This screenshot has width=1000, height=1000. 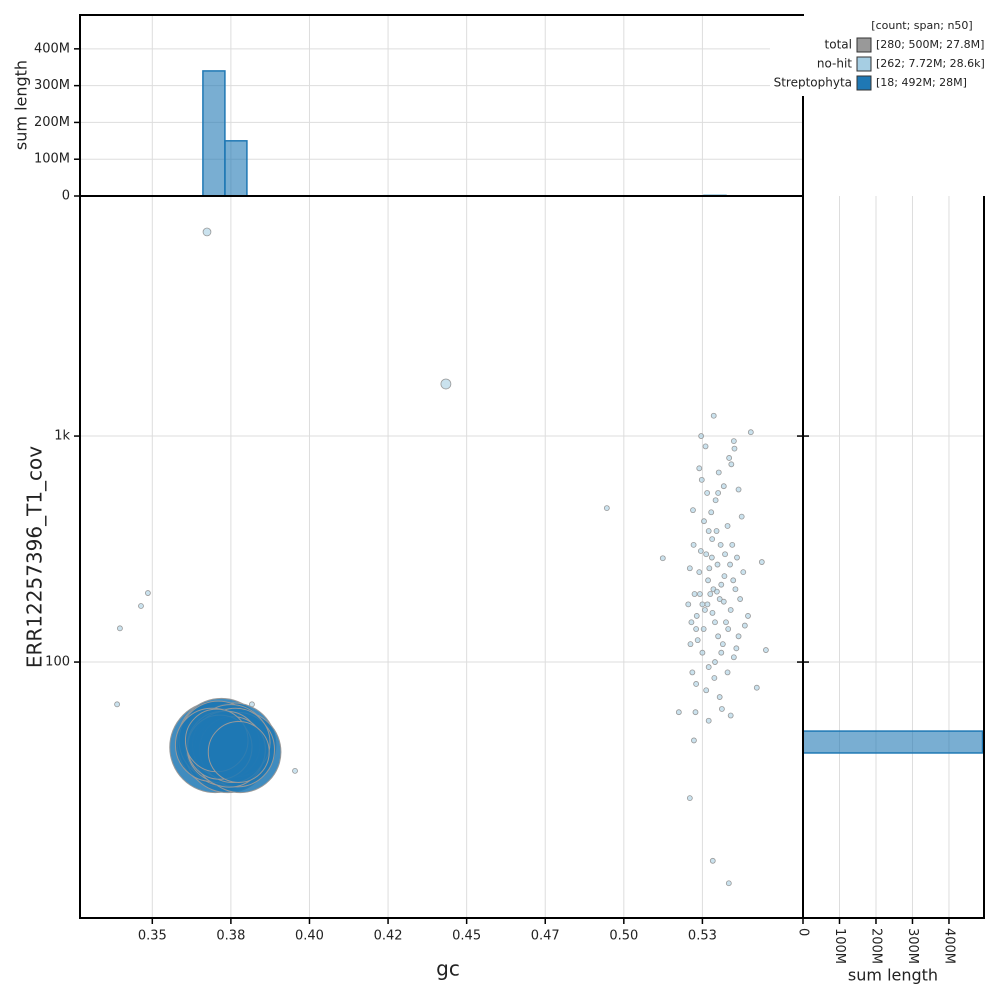 I want to click on x-tick-label: 300M, so click(x=912, y=946).